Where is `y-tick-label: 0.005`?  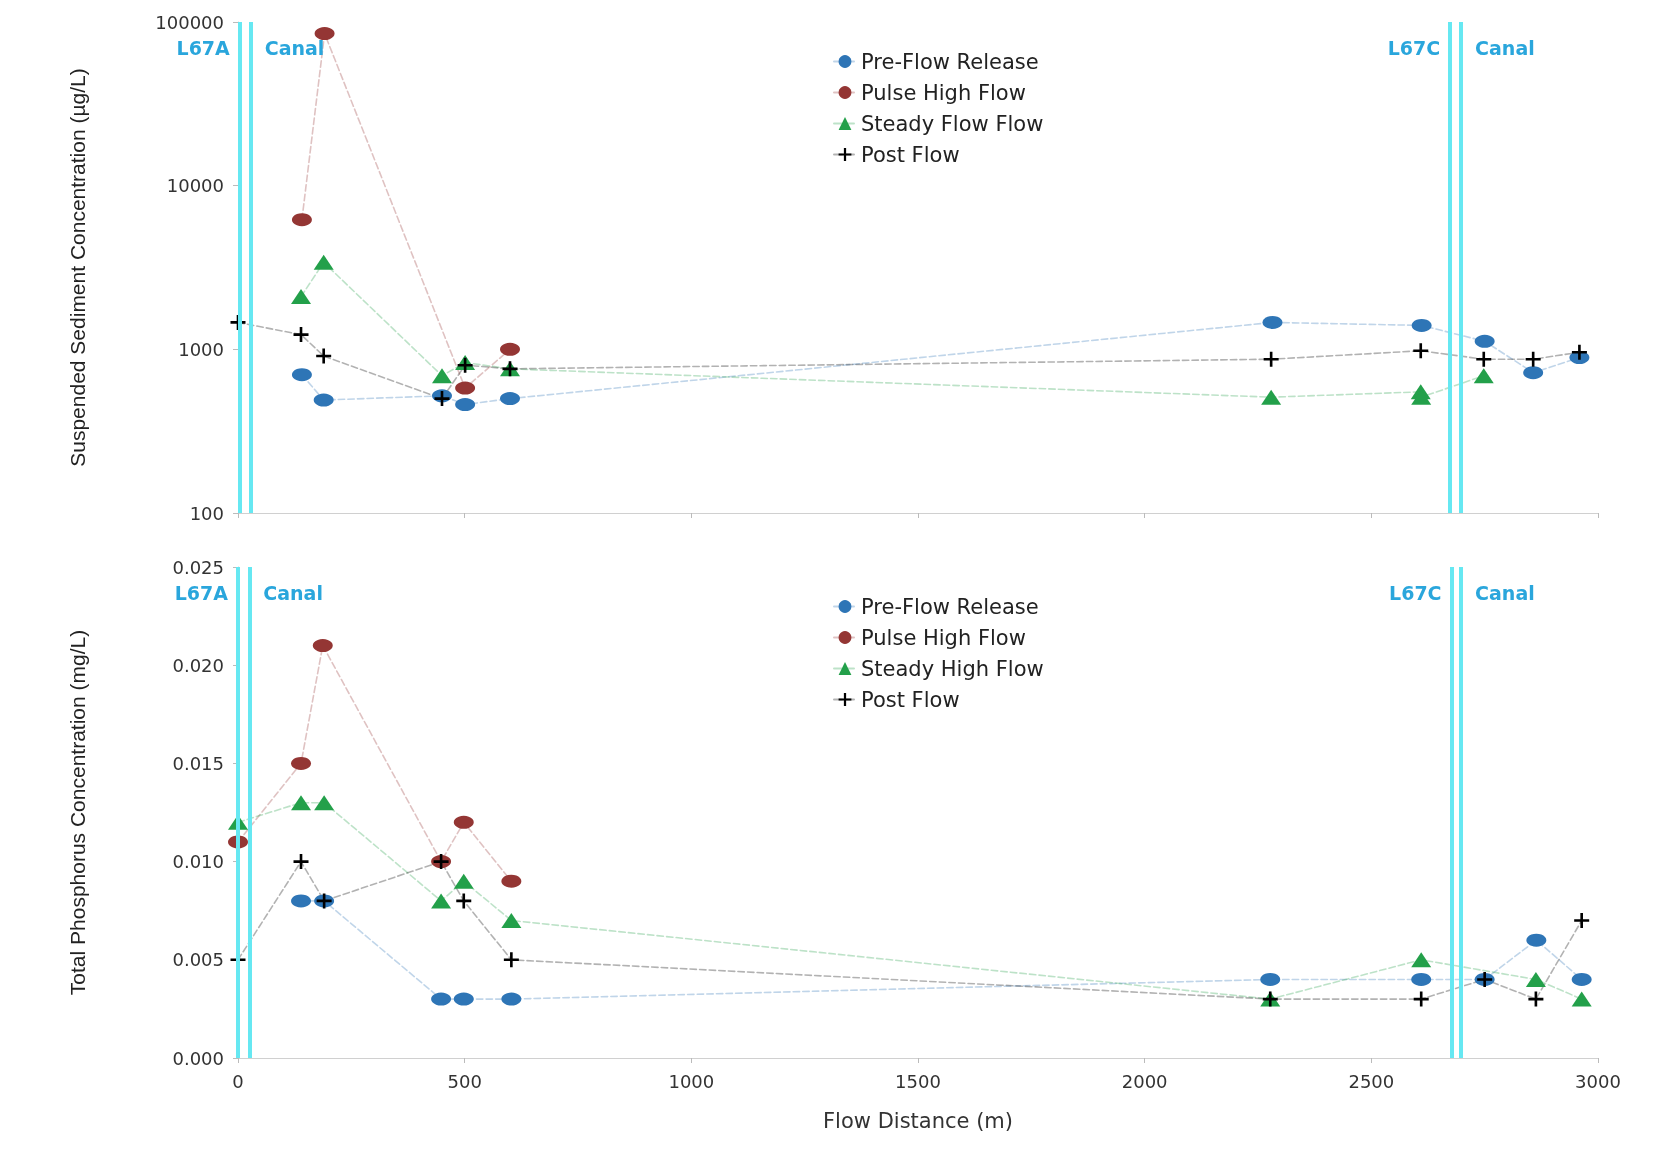
y-tick-label: 0.005 is located at coordinates (198, 960).